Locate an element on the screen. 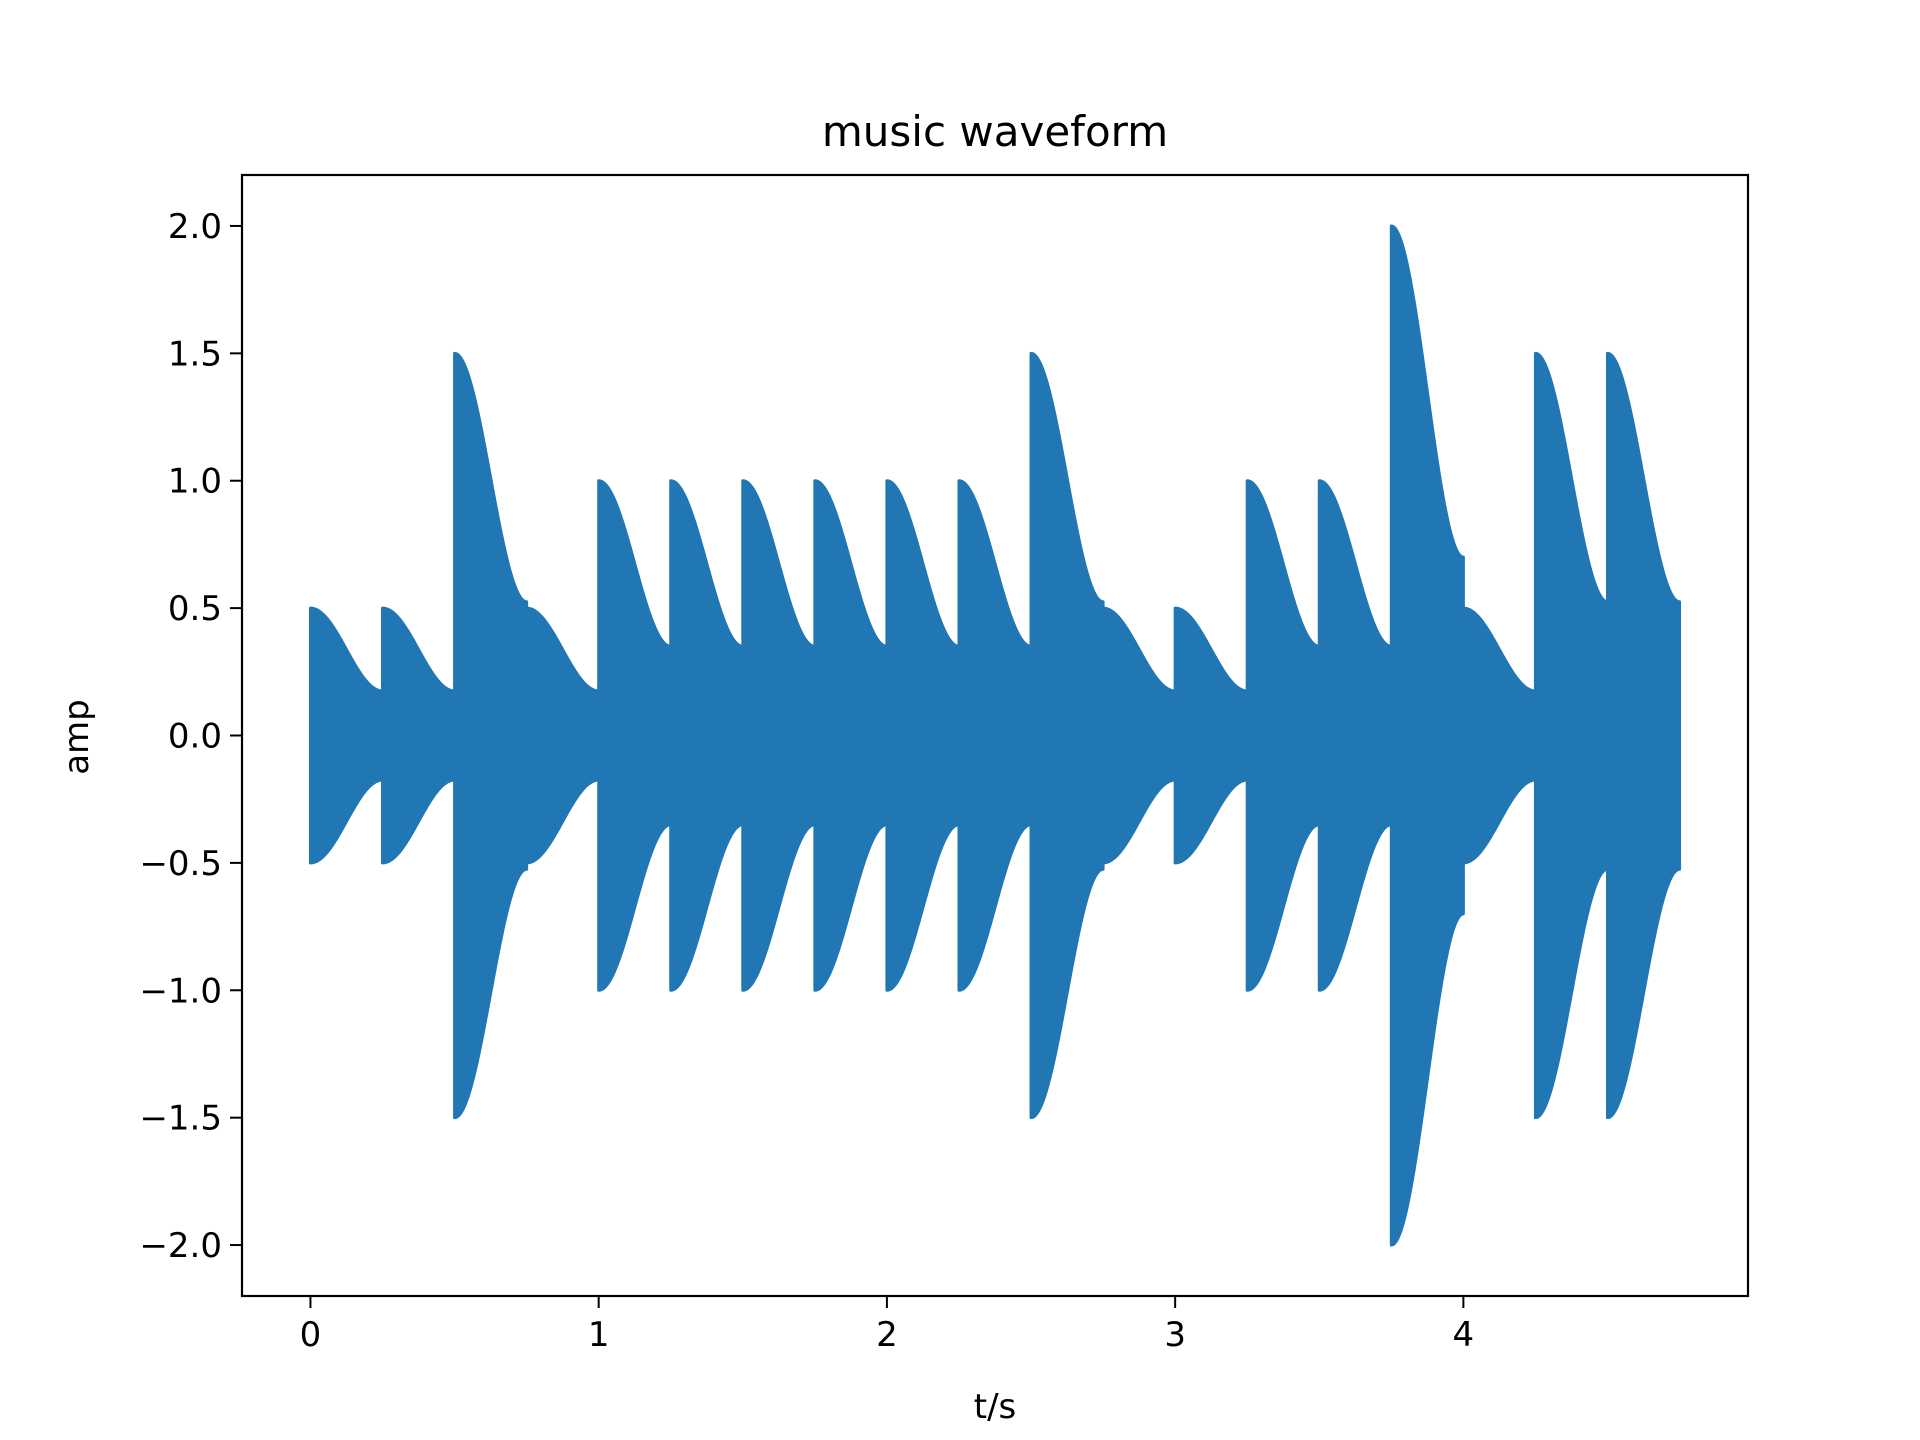  y-tick-label: −1.5 is located at coordinates (180, 1119).